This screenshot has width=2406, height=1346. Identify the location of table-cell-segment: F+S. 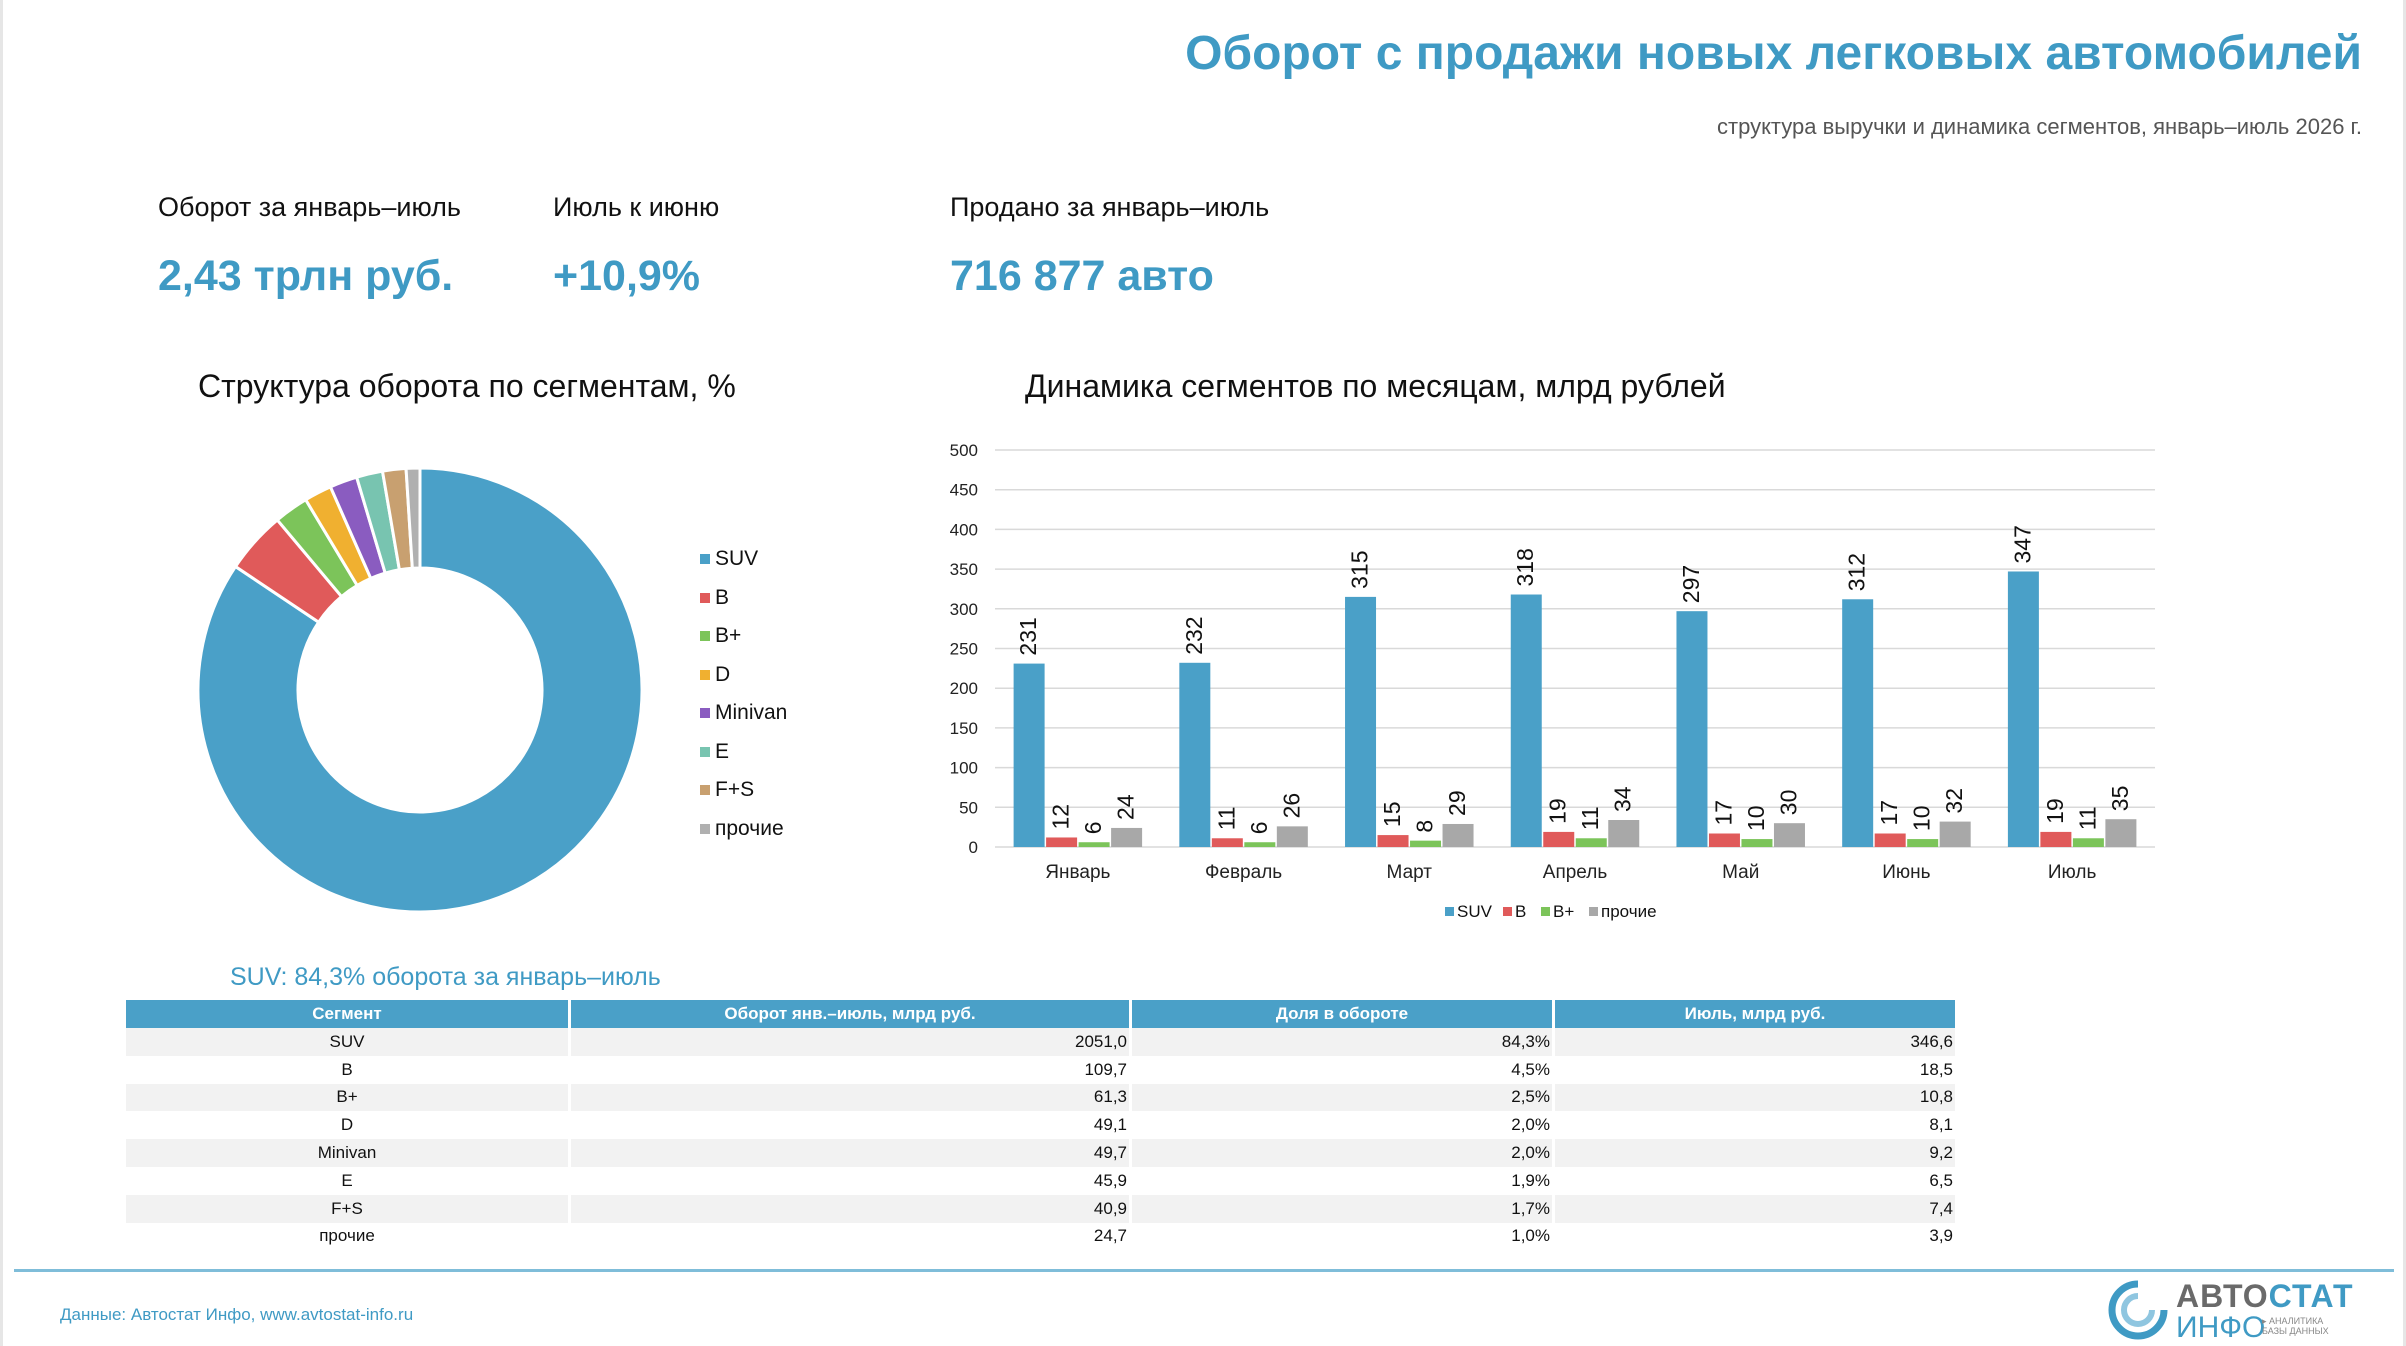
(348, 1208).